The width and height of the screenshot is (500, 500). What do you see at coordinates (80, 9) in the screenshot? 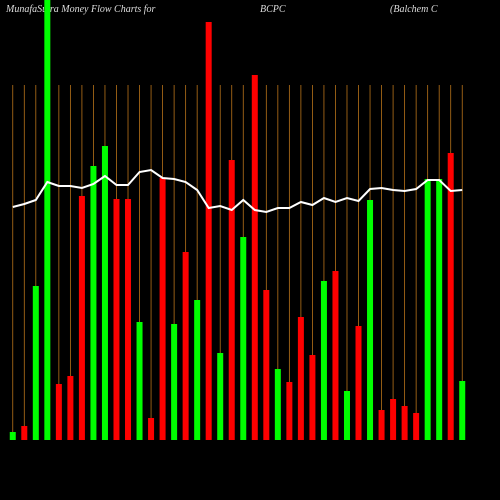
I see `chart-title: MunafaSutra Money Flow Charts for` at bounding box center [80, 9].